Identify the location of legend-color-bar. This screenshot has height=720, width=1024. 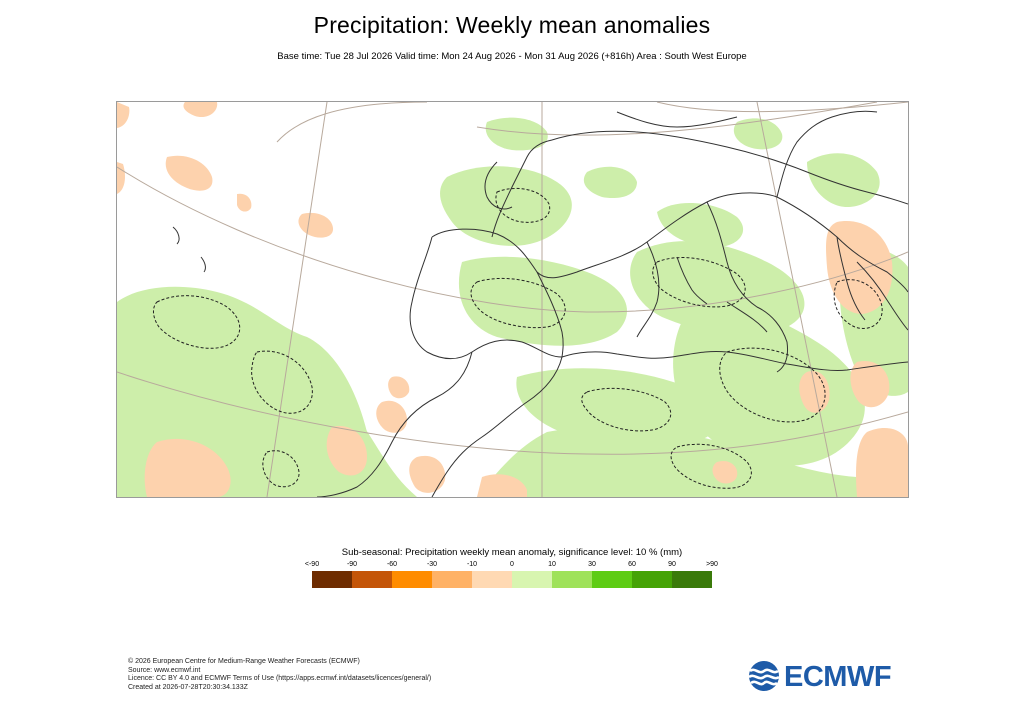
(512, 579).